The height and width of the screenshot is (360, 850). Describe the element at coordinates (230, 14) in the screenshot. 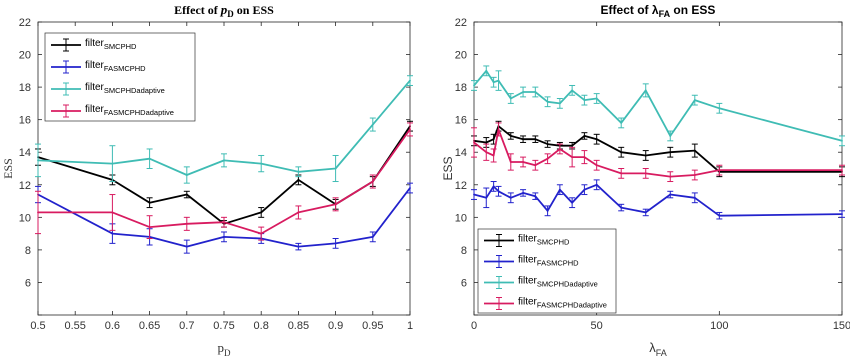

I see `title-symbol-subscript: D` at that location.